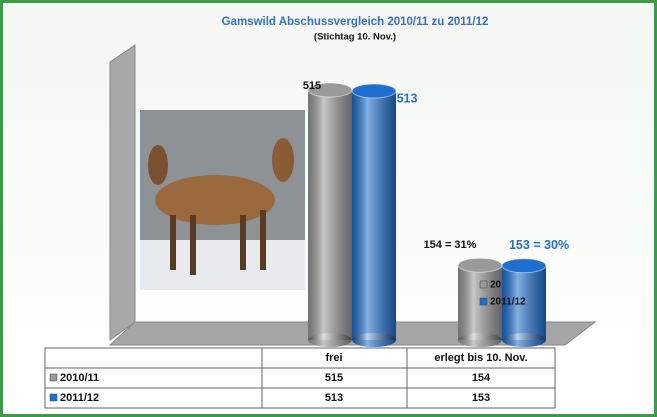 This screenshot has height=417, width=657. I want to click on value-label: 515, so click(312, 86).